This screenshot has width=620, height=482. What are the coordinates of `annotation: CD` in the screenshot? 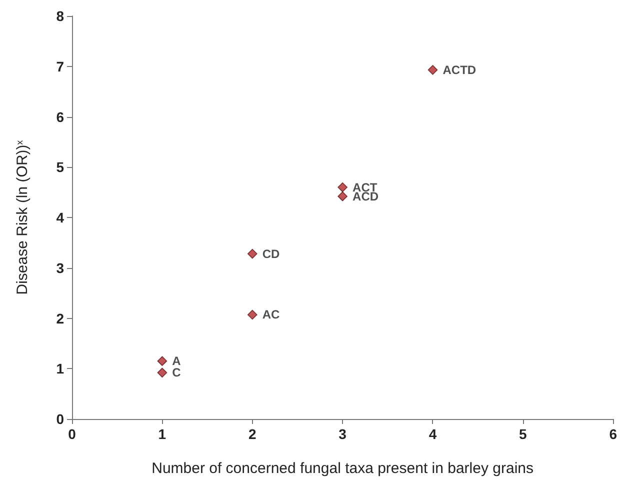 It's located at (271, 253).